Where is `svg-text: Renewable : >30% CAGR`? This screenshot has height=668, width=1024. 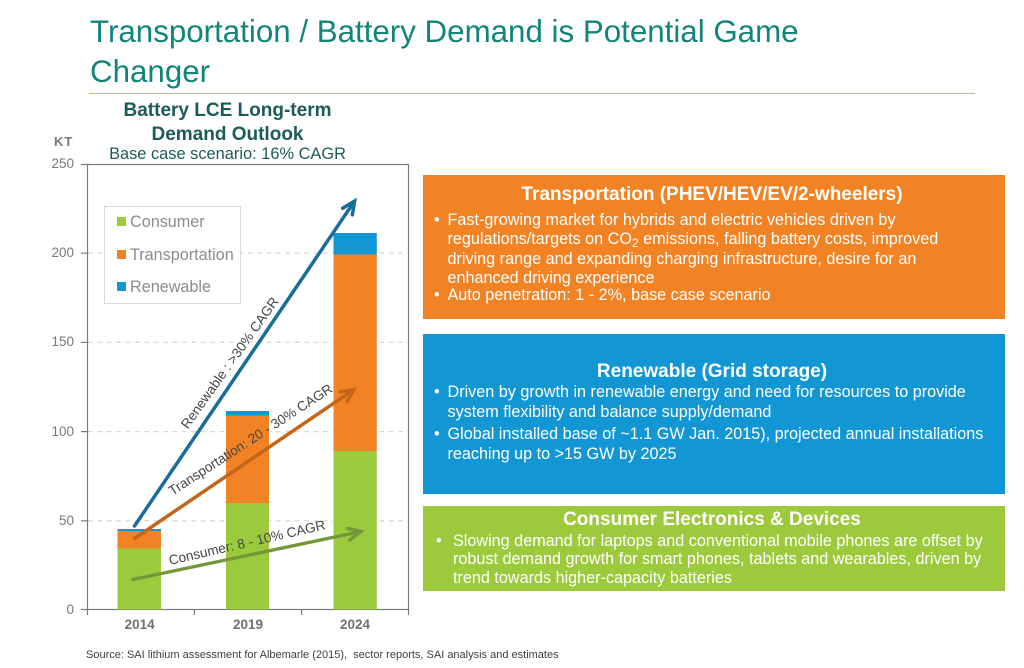 svg-text: Renewable : >30% CAGR is located at coordinates (230, 362).